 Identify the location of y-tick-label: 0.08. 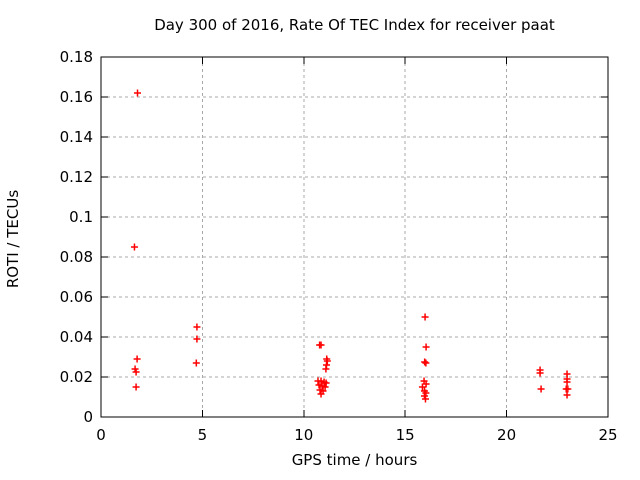
(76, 257).